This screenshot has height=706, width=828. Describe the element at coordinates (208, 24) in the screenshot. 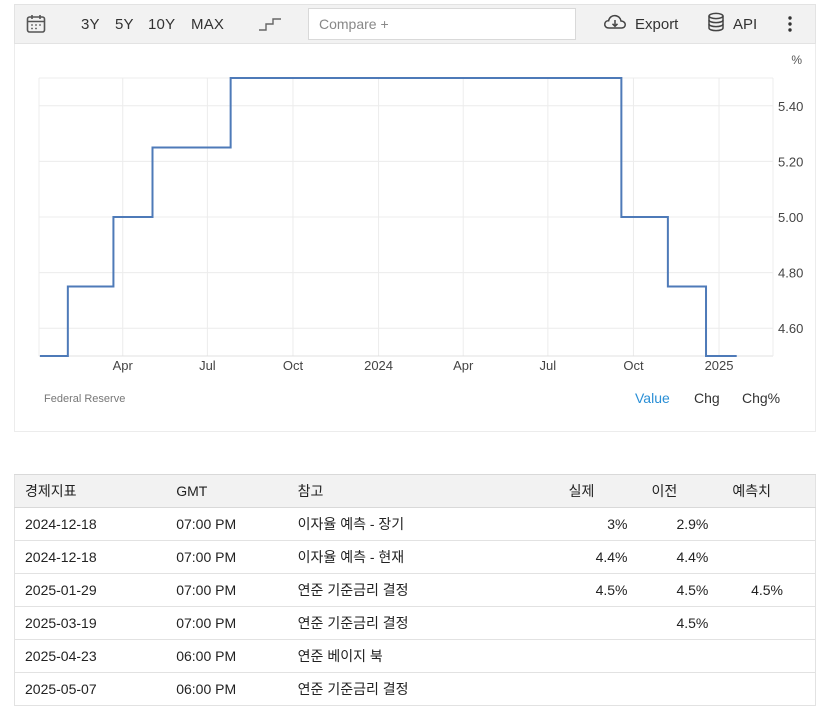

I see `range-max-button: MAX` at that location.